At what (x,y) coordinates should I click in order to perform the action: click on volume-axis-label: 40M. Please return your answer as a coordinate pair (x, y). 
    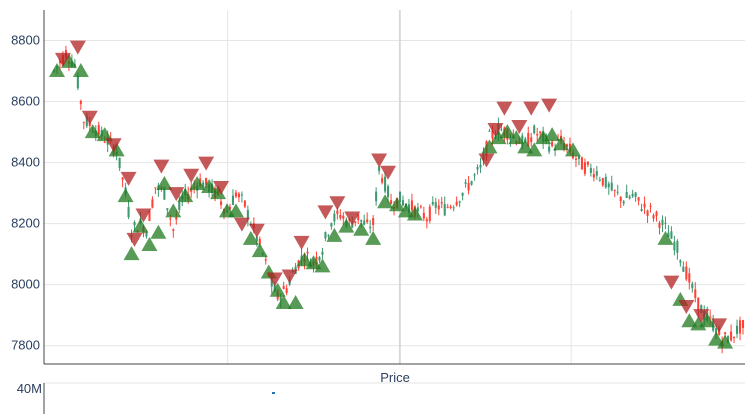
    Looking at the image, I should click on (29, 388).